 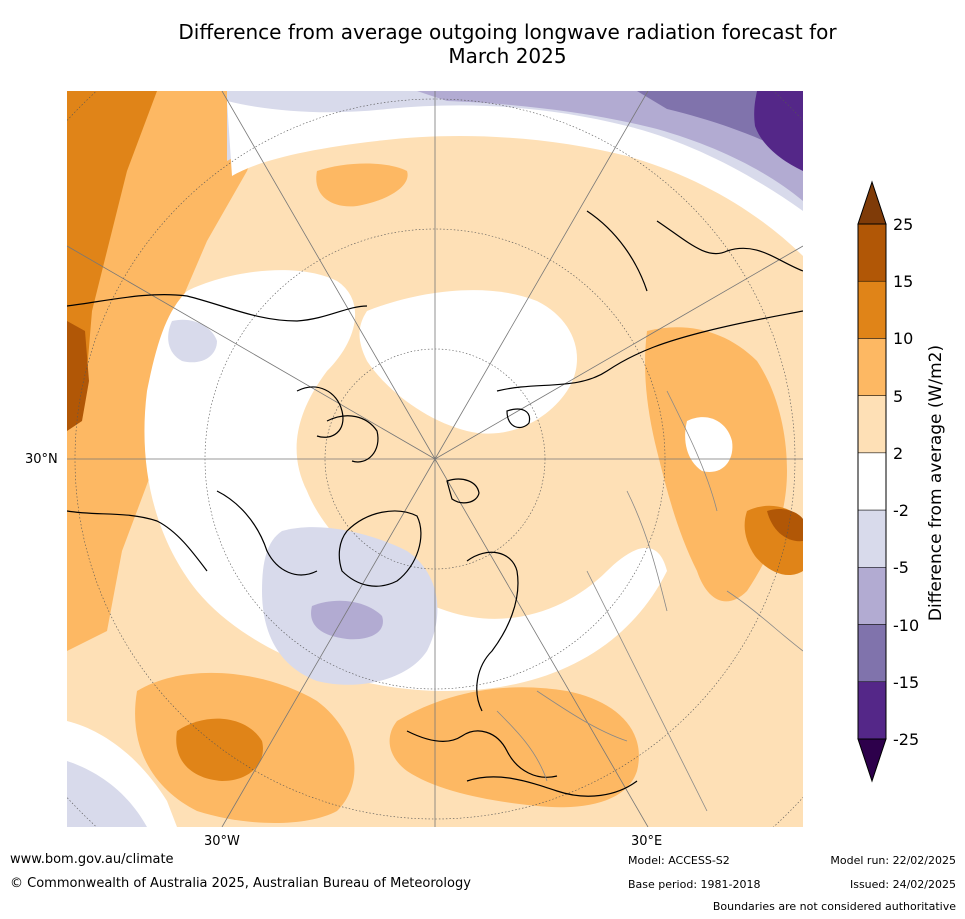 What do you see at coordinates (92, 859) in the screenshot?
I see `footer-website: www.bom.gov.au/climate` at bounding box center [92, 859].